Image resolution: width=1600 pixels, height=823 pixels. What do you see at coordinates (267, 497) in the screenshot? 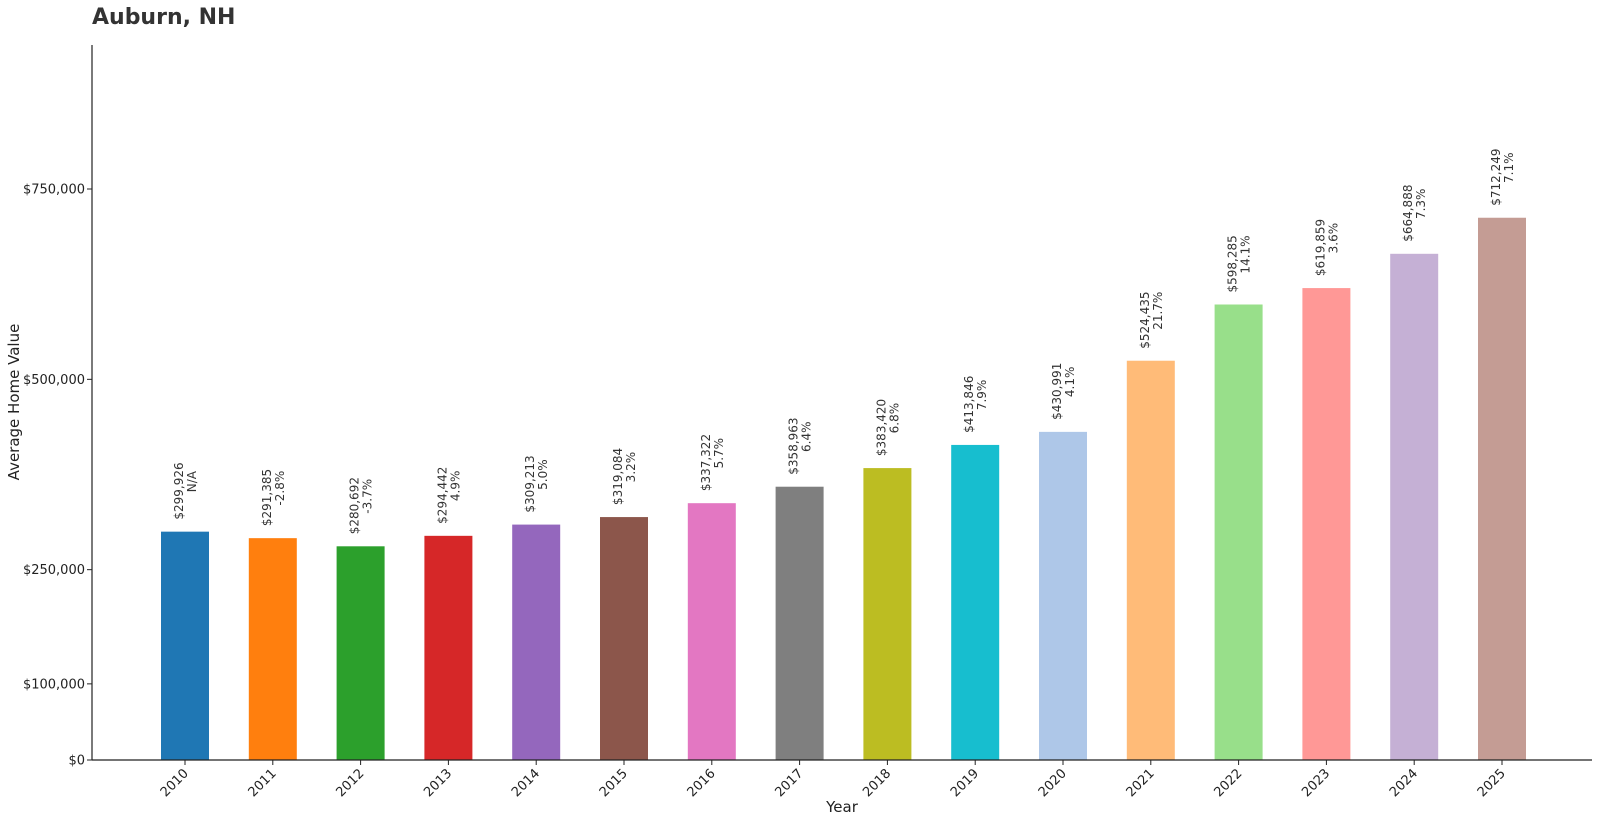
I see `data-label-value: $291,385` at bounding box center [267, 497].